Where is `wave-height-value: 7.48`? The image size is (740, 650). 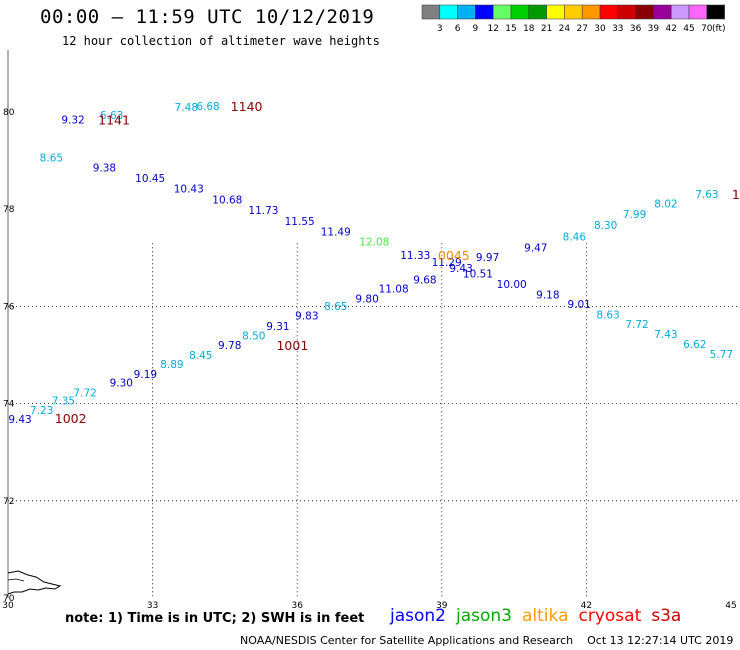 wave-height-value: 7.48 is located at coordinates (186, 108).